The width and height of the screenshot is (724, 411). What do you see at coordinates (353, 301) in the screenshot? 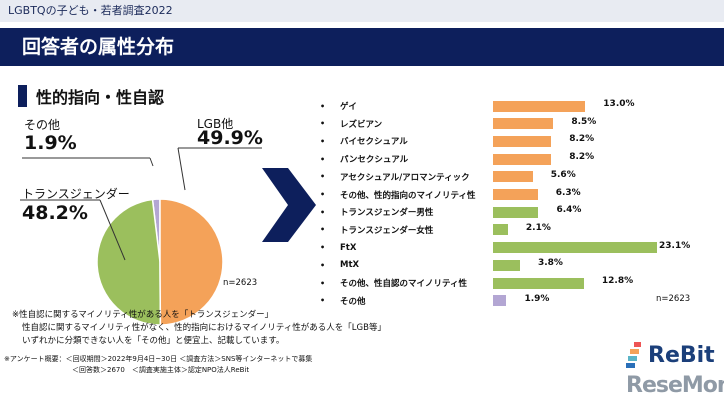
I see `bar-label: その他` at bounding box center [353, 301].